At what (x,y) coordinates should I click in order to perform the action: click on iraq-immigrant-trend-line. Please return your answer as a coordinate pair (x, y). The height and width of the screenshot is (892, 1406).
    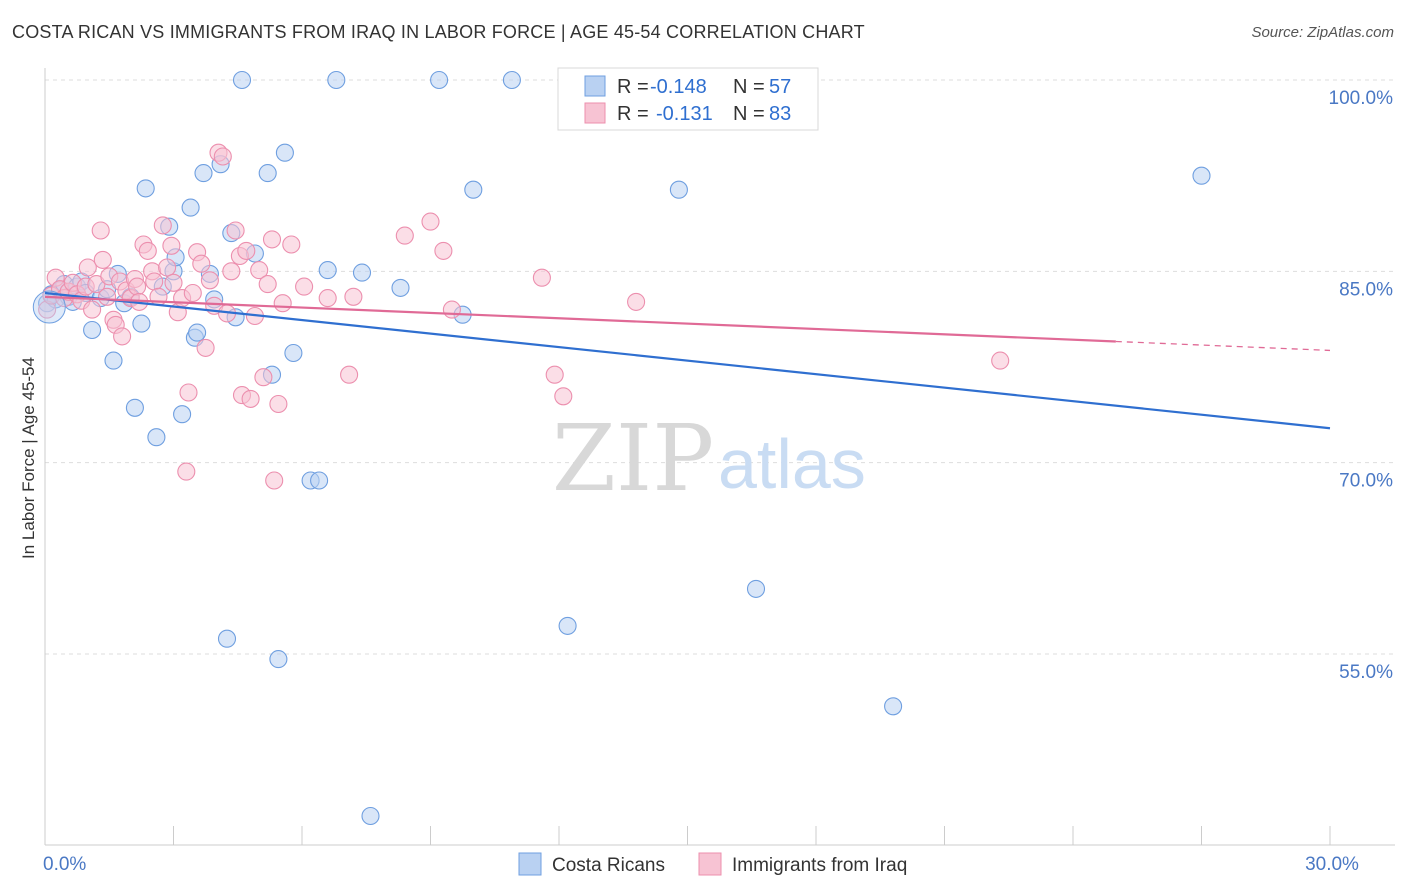
    Looking at the image, I should click on (580, 319).